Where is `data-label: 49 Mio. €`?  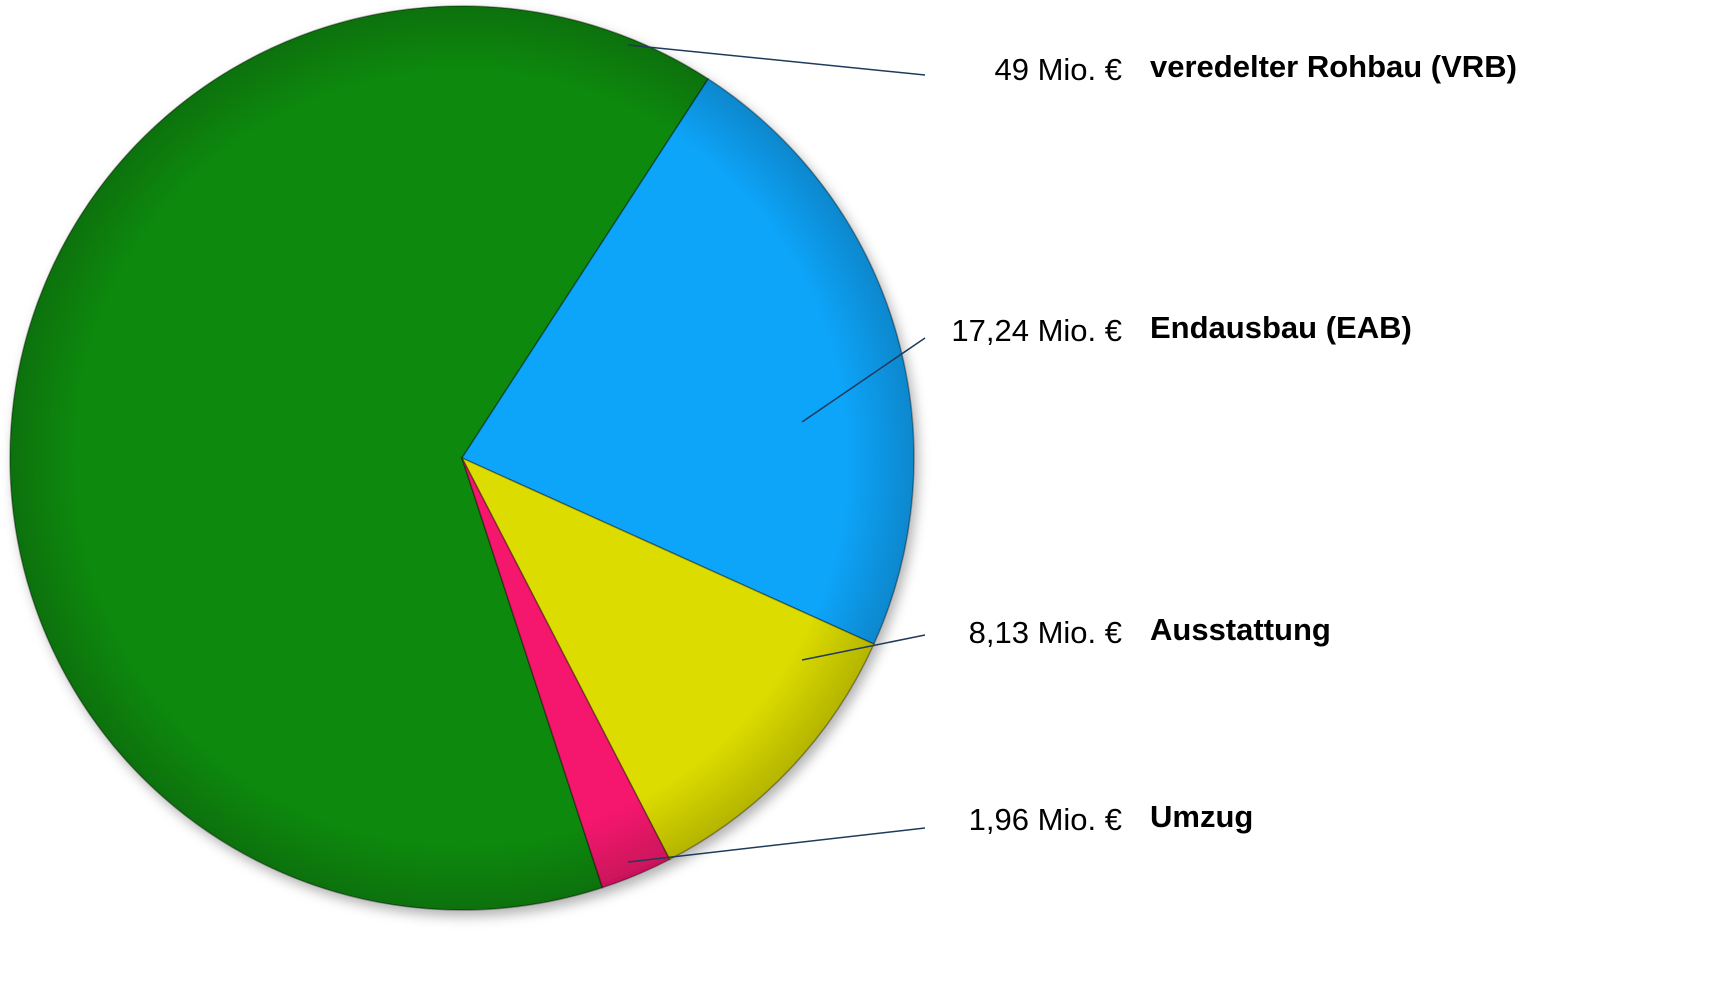
data-label: 49 Mio. € is located at coordinates (1058, 69).